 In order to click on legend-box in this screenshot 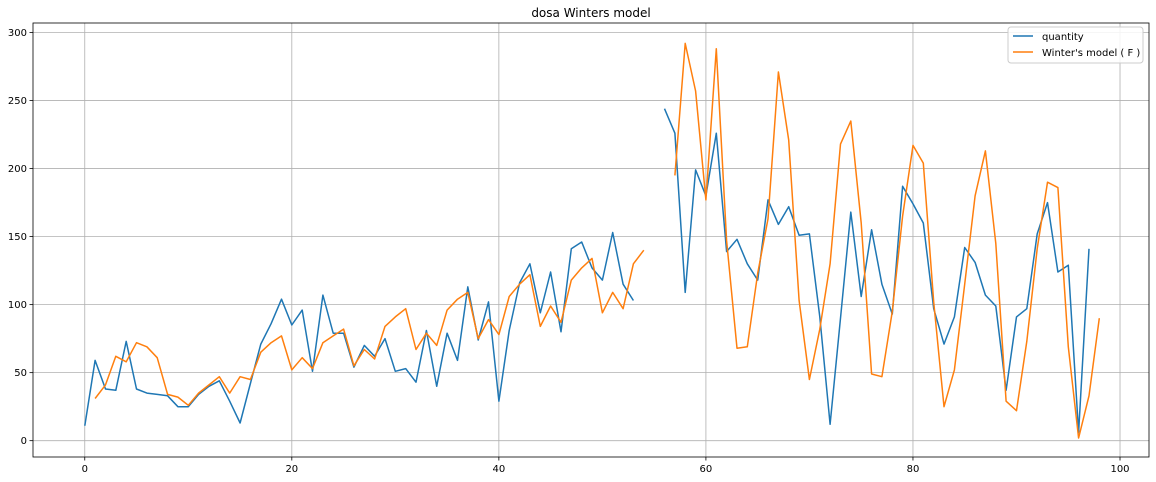, I will do `click(1075, 45)`.